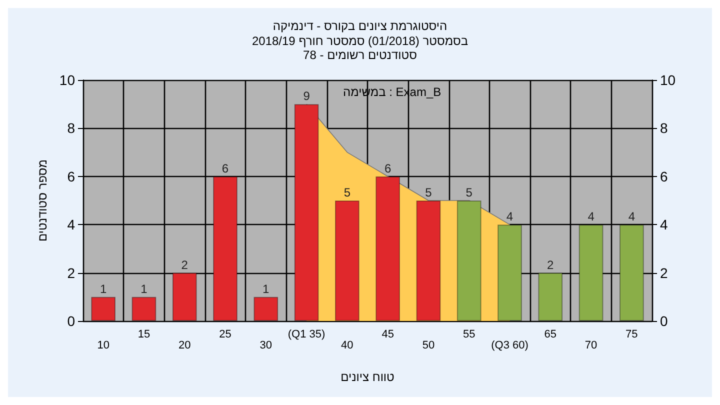  I want to click on x-tick-label: 15, so click(144, 334).